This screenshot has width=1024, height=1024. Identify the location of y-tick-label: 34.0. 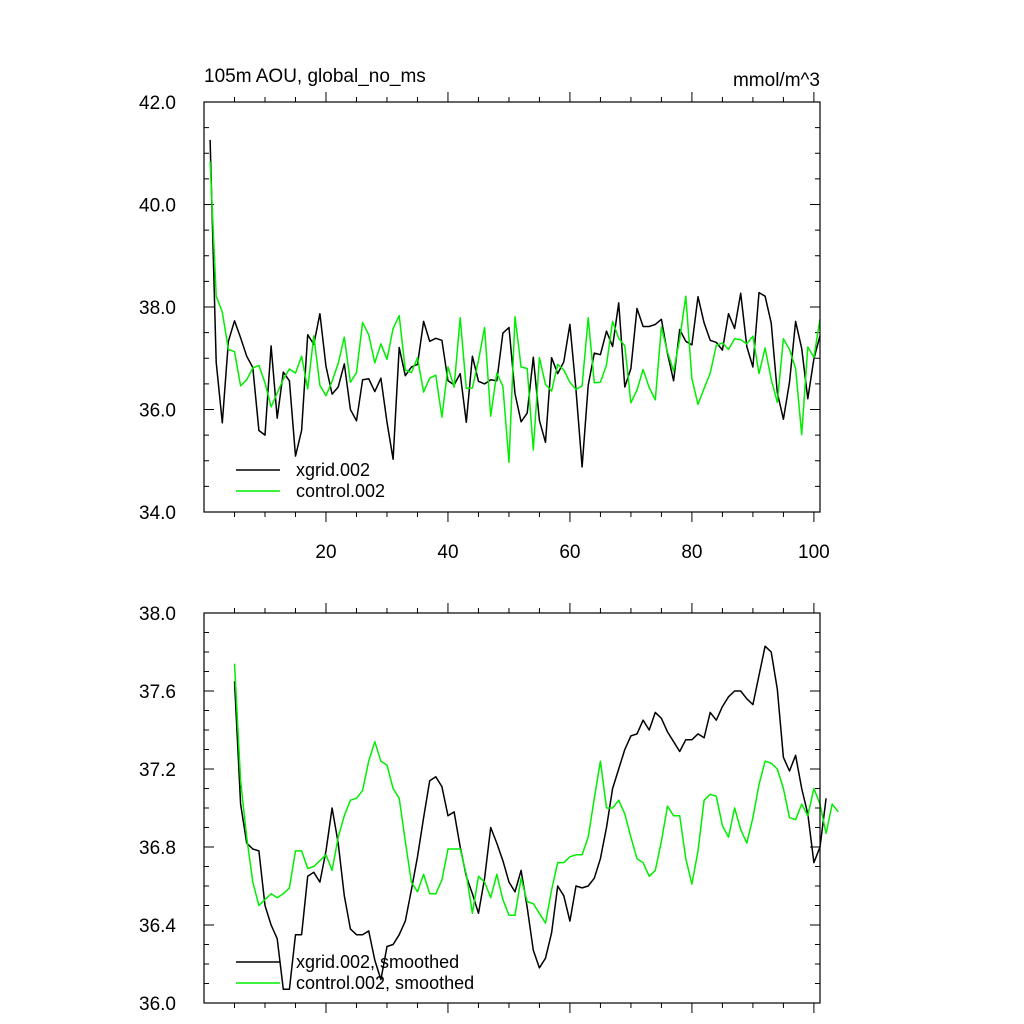
(157, 513).